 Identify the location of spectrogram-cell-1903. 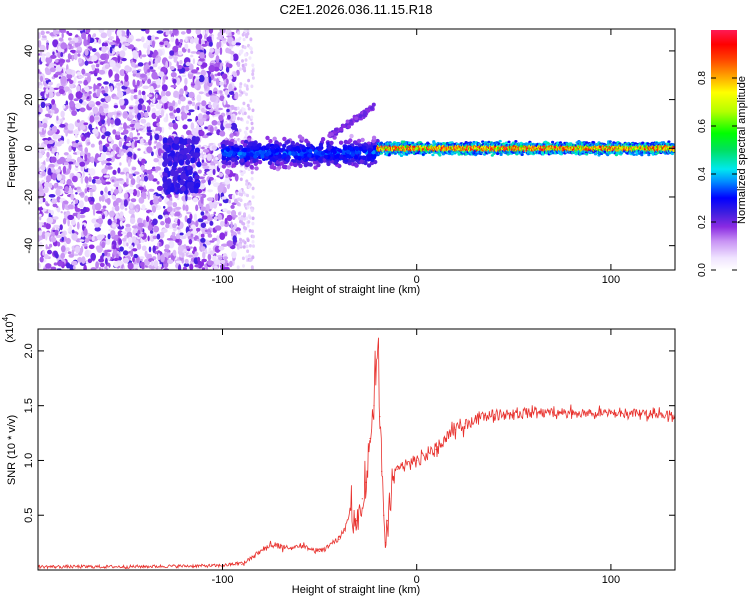
(102, 265).